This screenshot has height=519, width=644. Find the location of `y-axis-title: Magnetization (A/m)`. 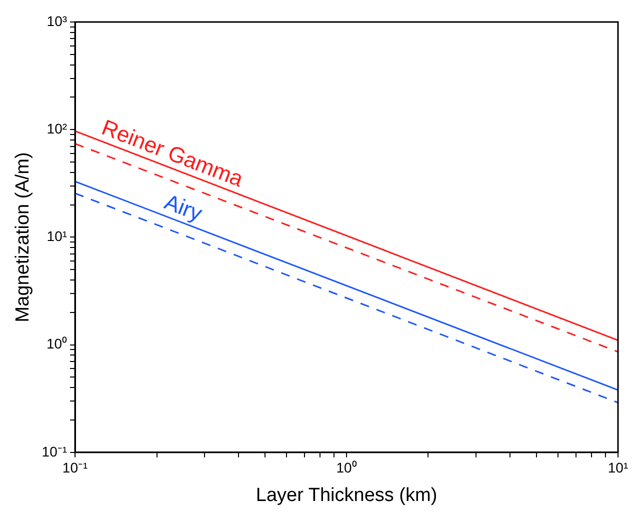

y-axis-title: Magnetization (A/m) is located at coordinates (23, 237).